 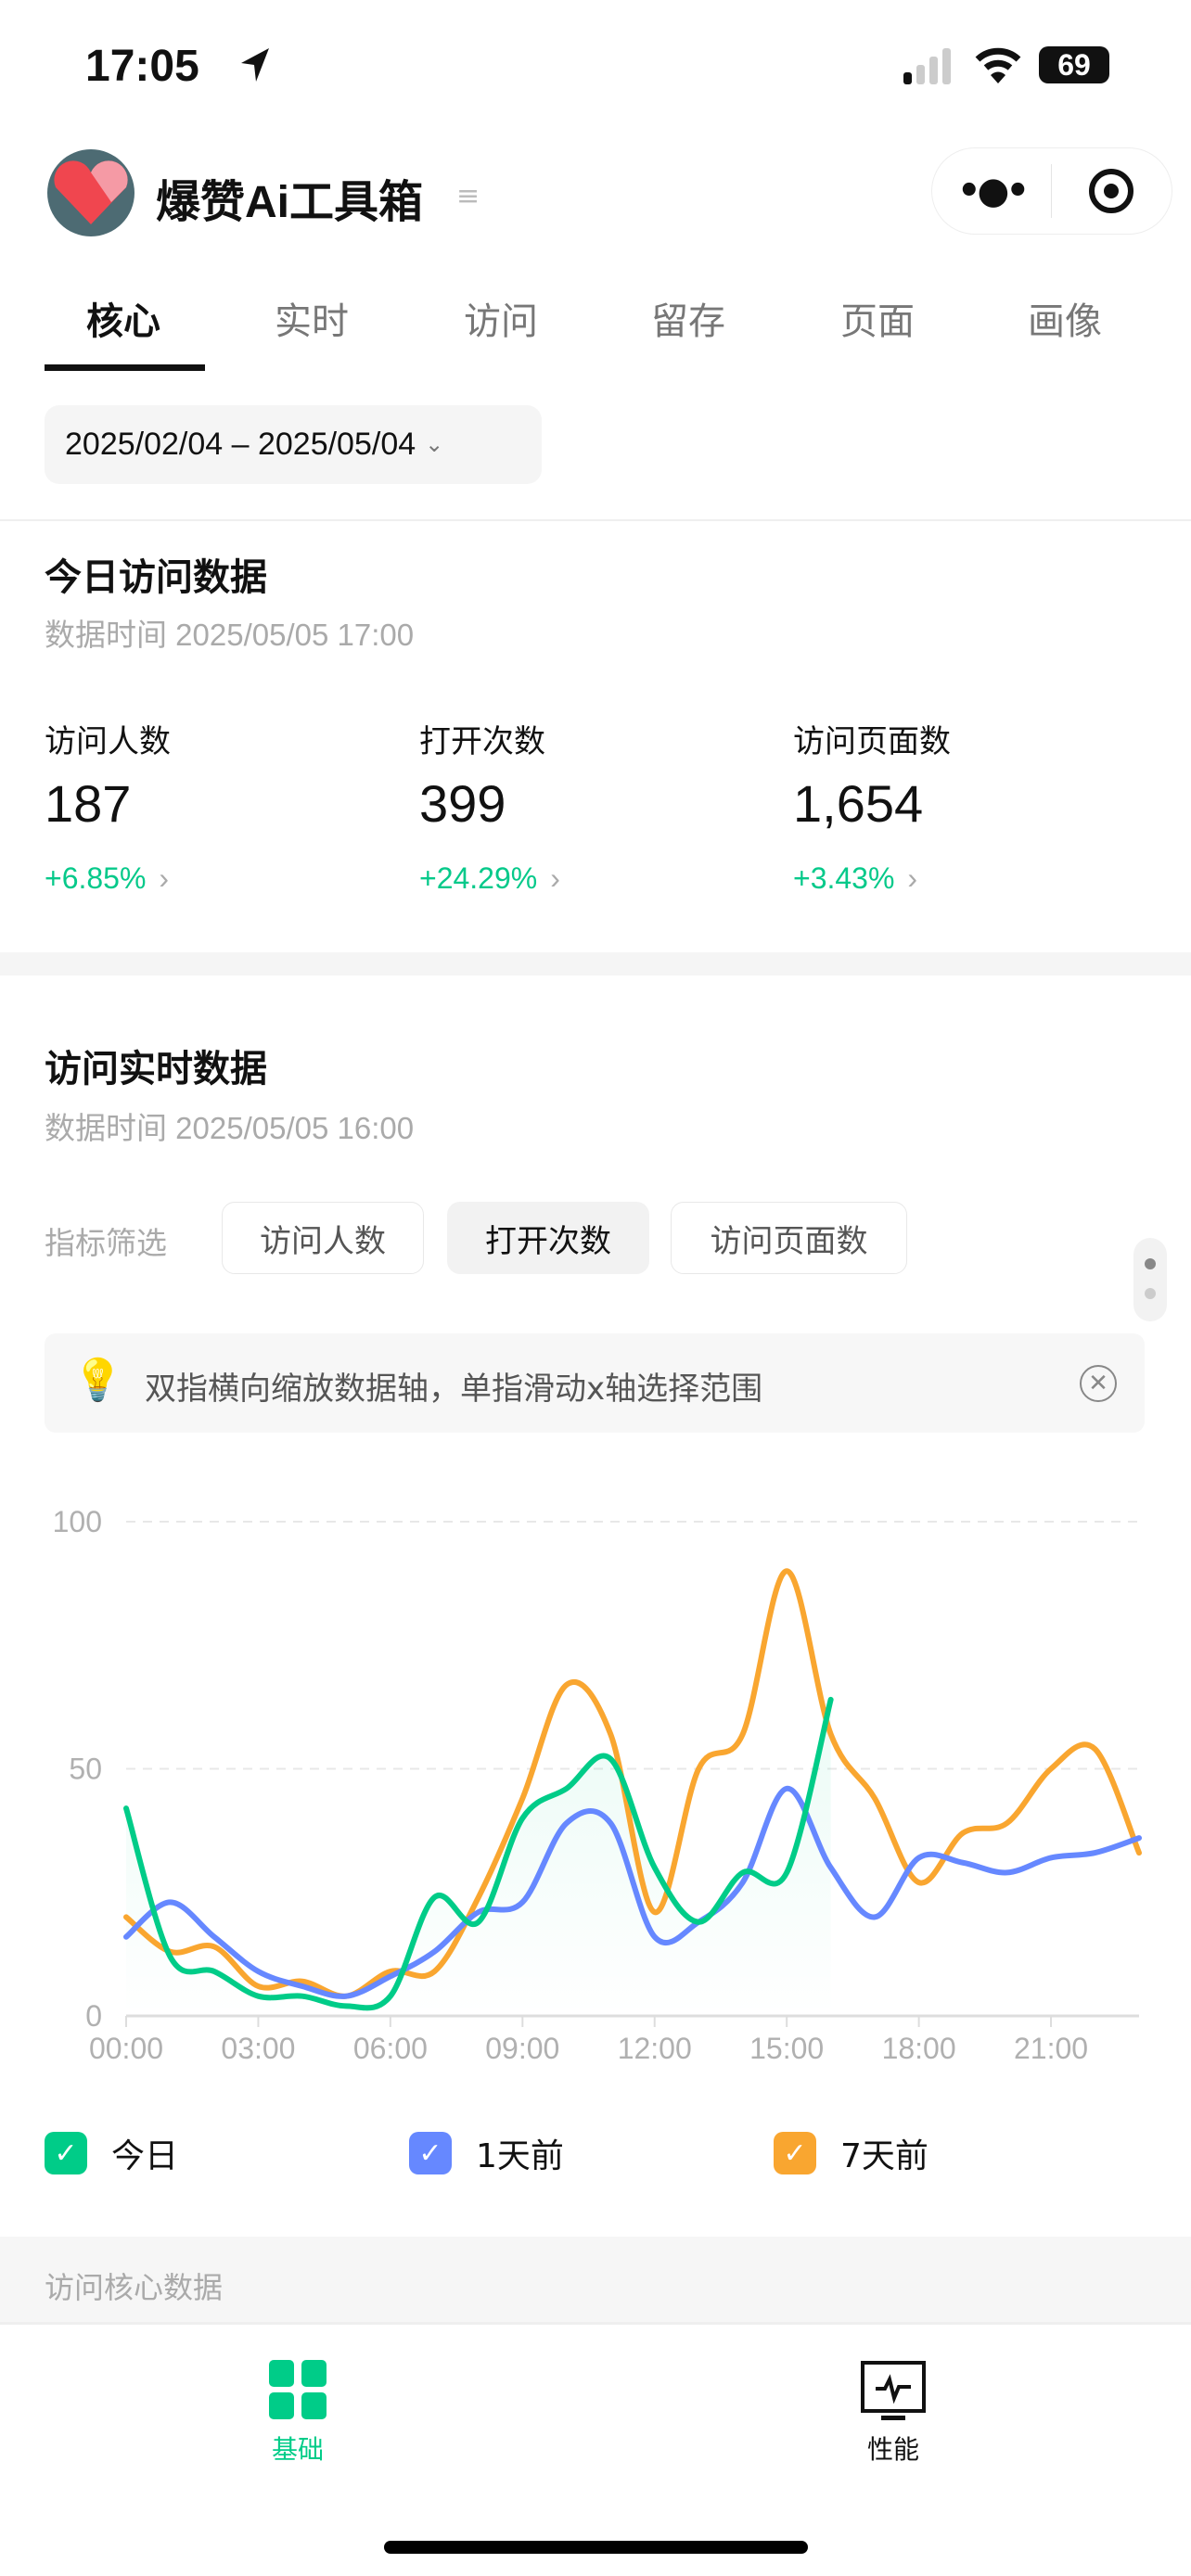 What do you see at coordinates (789, 1238) in the screenshot?
I see `filter-pageviews: 访问页面数` at bounding box center [789, 1238].